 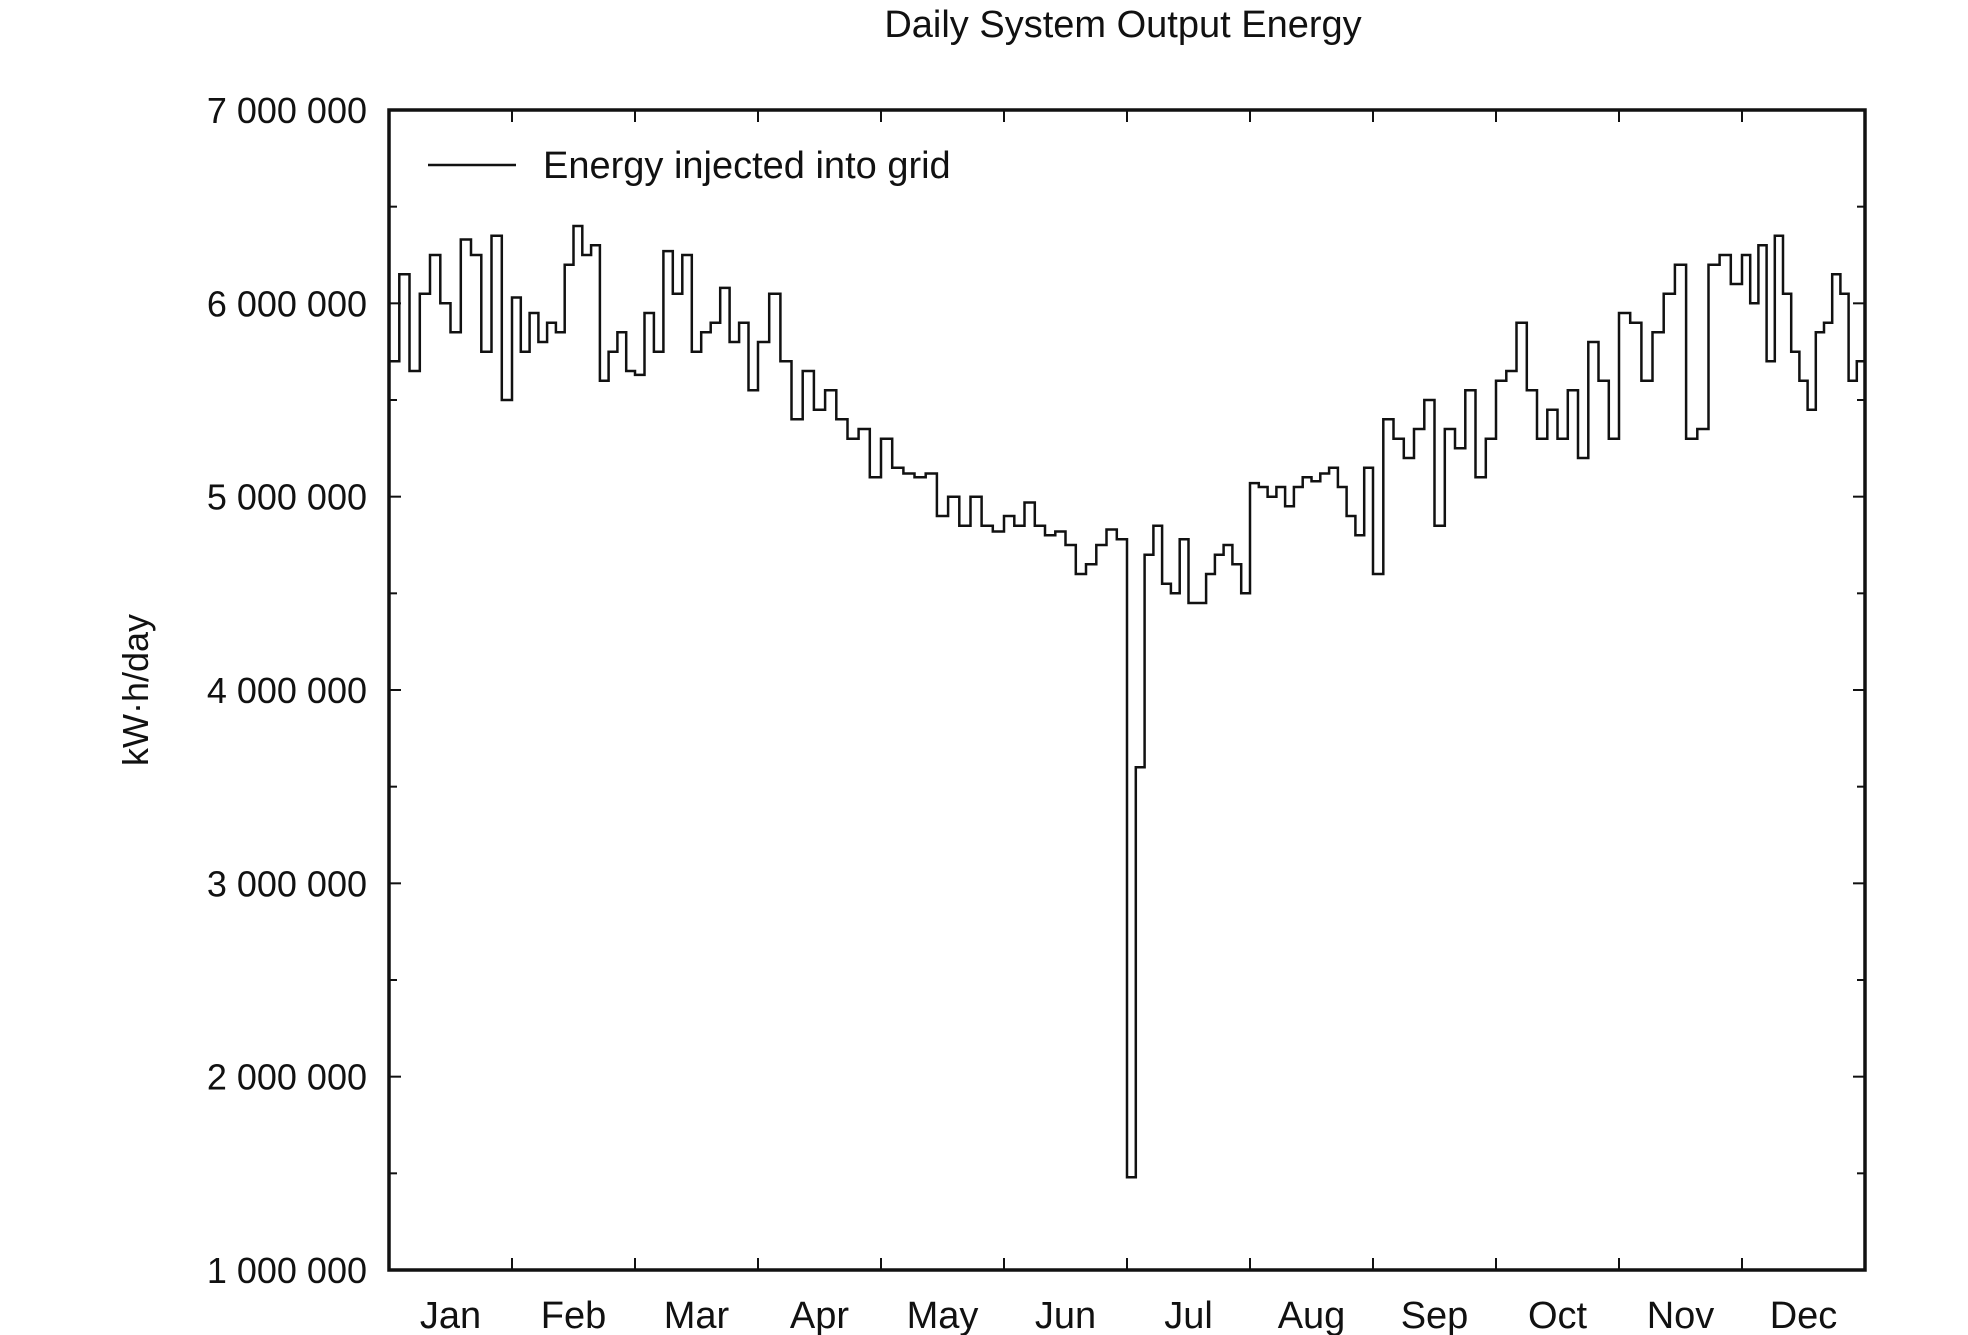 What do you see at coordinates (1681, 1315) in the screenshot?
I see `x-tick-label: Nov` at bounding box center [1681, 1315].